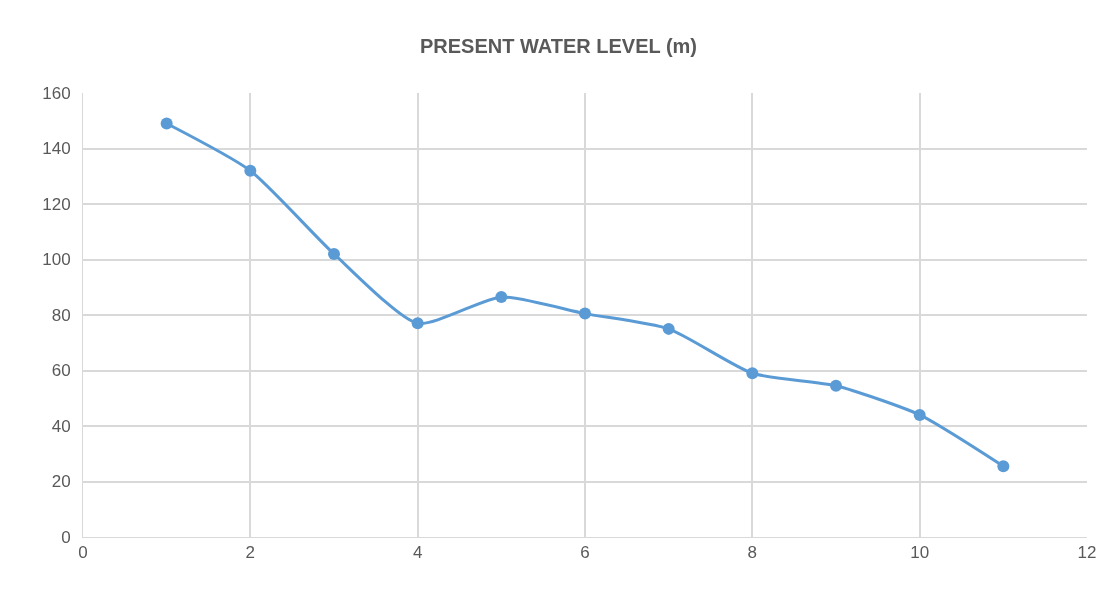 This screenshot has height=591, width=1117. I want to click on x-tick-label: 4, so click(417, 553).